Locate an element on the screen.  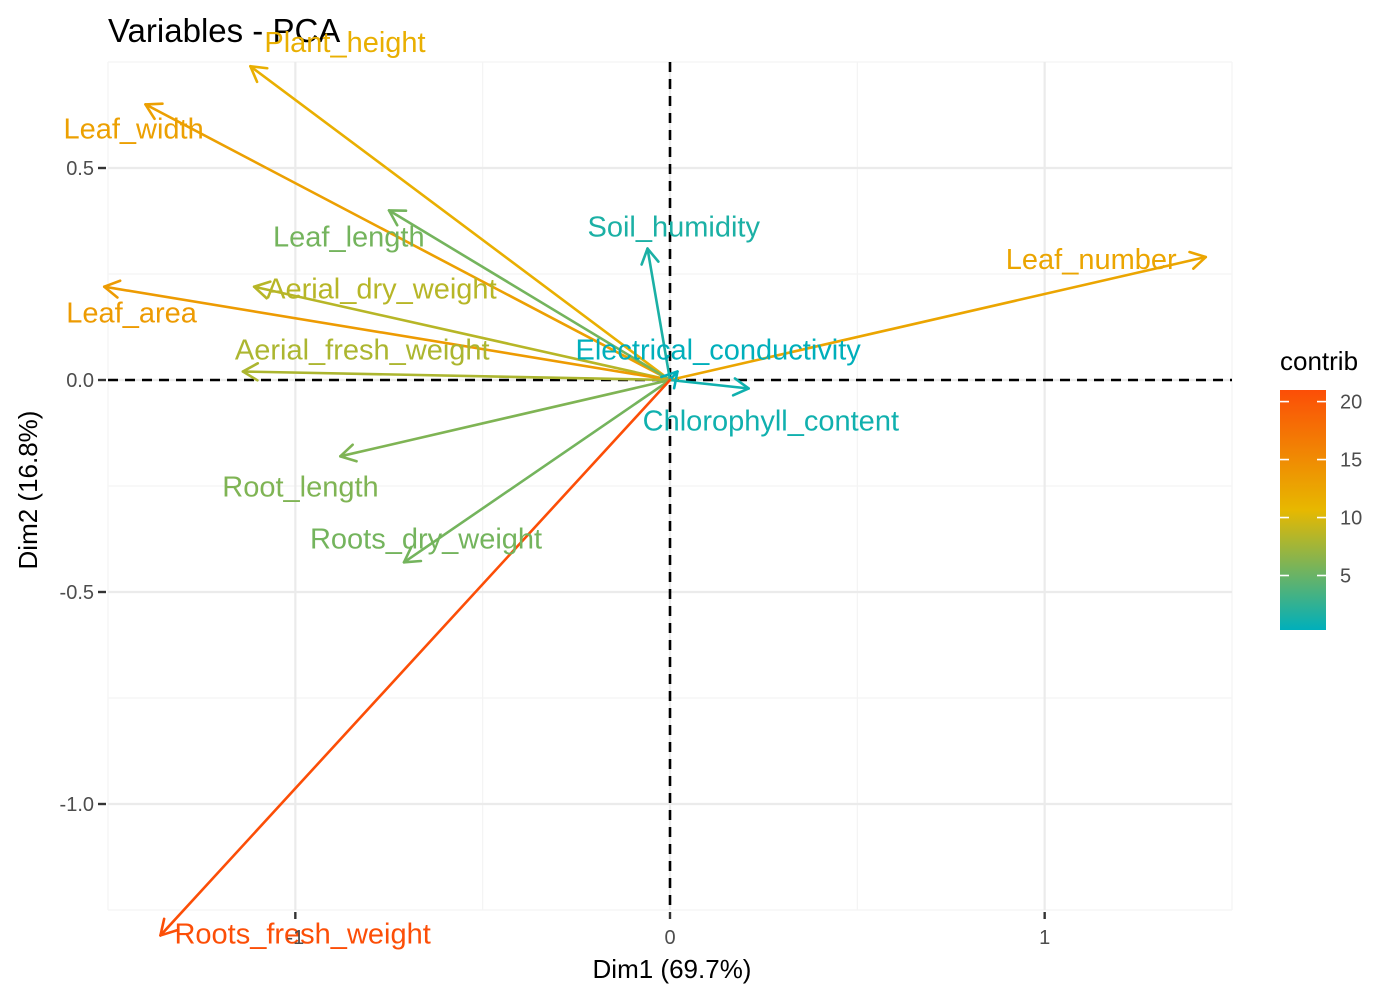
label-leaf-number: Leaf_number is located at coordinates (1091, 260).